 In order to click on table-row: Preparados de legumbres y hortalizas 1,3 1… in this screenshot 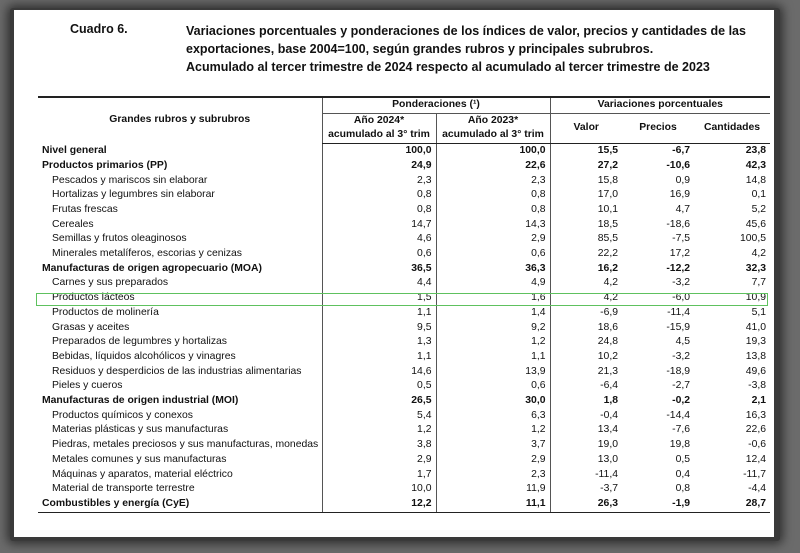, I will do `click(404, 342)`.